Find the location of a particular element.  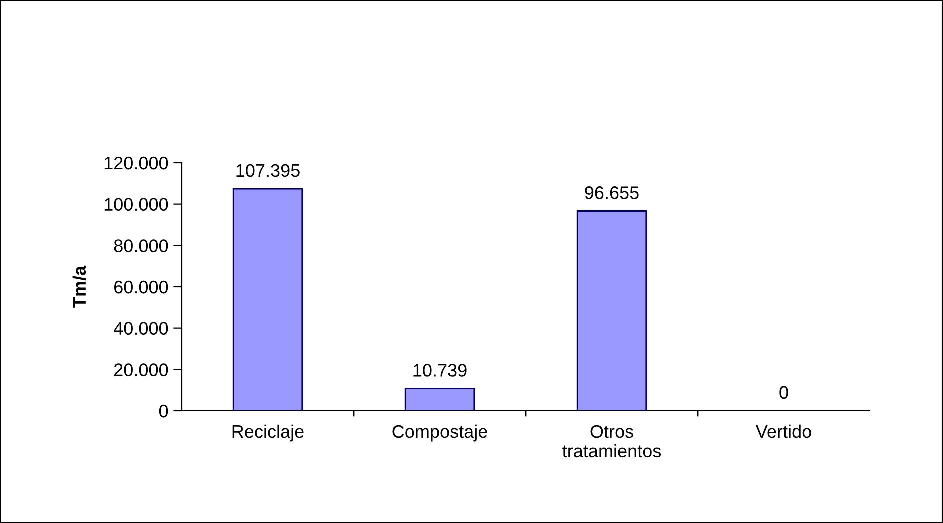

x-tick-label: Compostaje is located at coordinates (440, 433).